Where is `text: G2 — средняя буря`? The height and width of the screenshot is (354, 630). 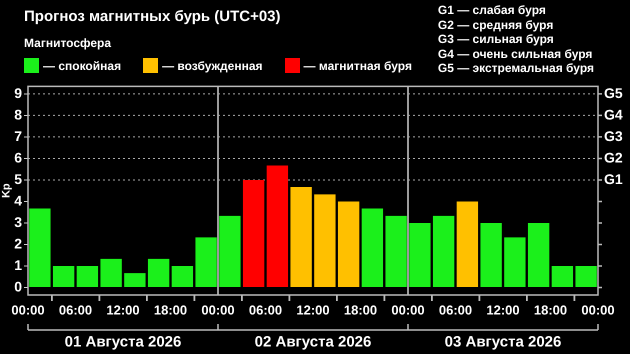
text: G2 — средняя буря is located at coordinates (496, 25).